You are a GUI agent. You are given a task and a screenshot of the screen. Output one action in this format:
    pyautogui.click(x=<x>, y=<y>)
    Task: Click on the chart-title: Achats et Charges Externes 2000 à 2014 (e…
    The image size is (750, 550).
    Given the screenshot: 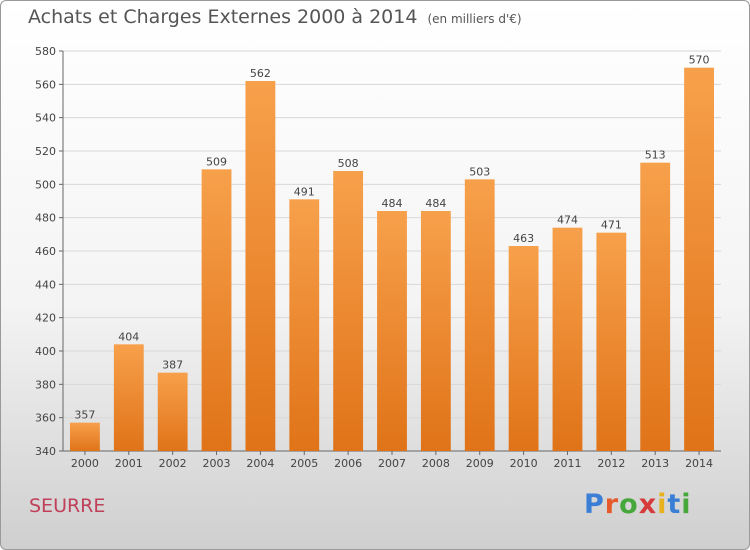 What is the action you would take?
    pyautogui.click(x=275, y=17)
    